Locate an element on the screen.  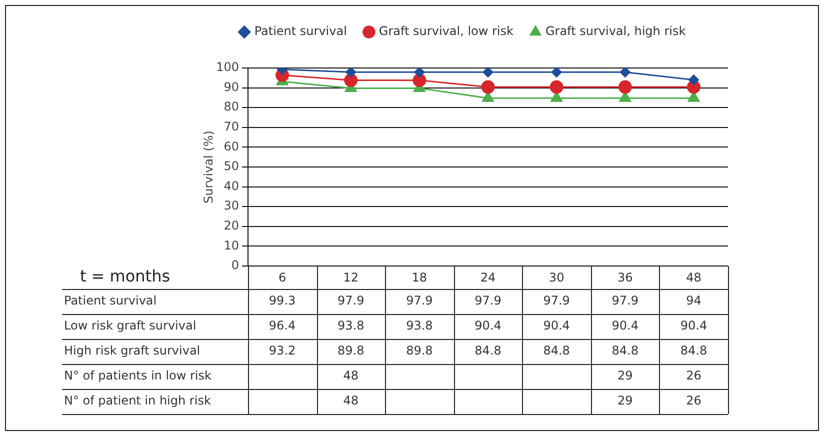
data-label: 96.4 is located at coordinates (282, 325).